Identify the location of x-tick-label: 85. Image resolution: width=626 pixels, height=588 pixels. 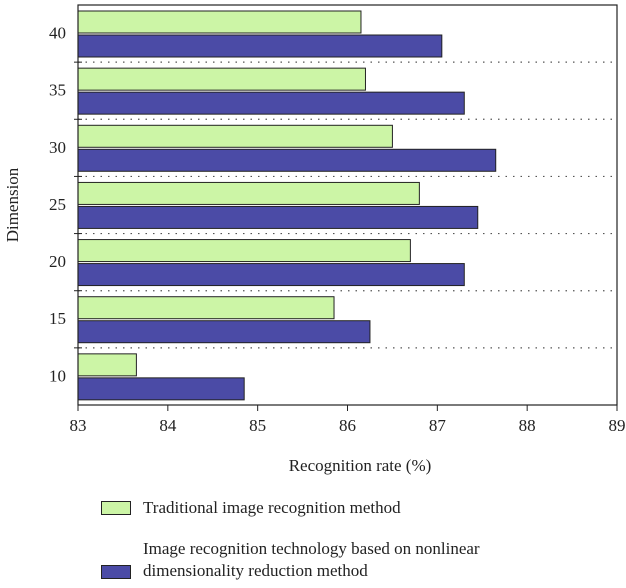
(257, 425).